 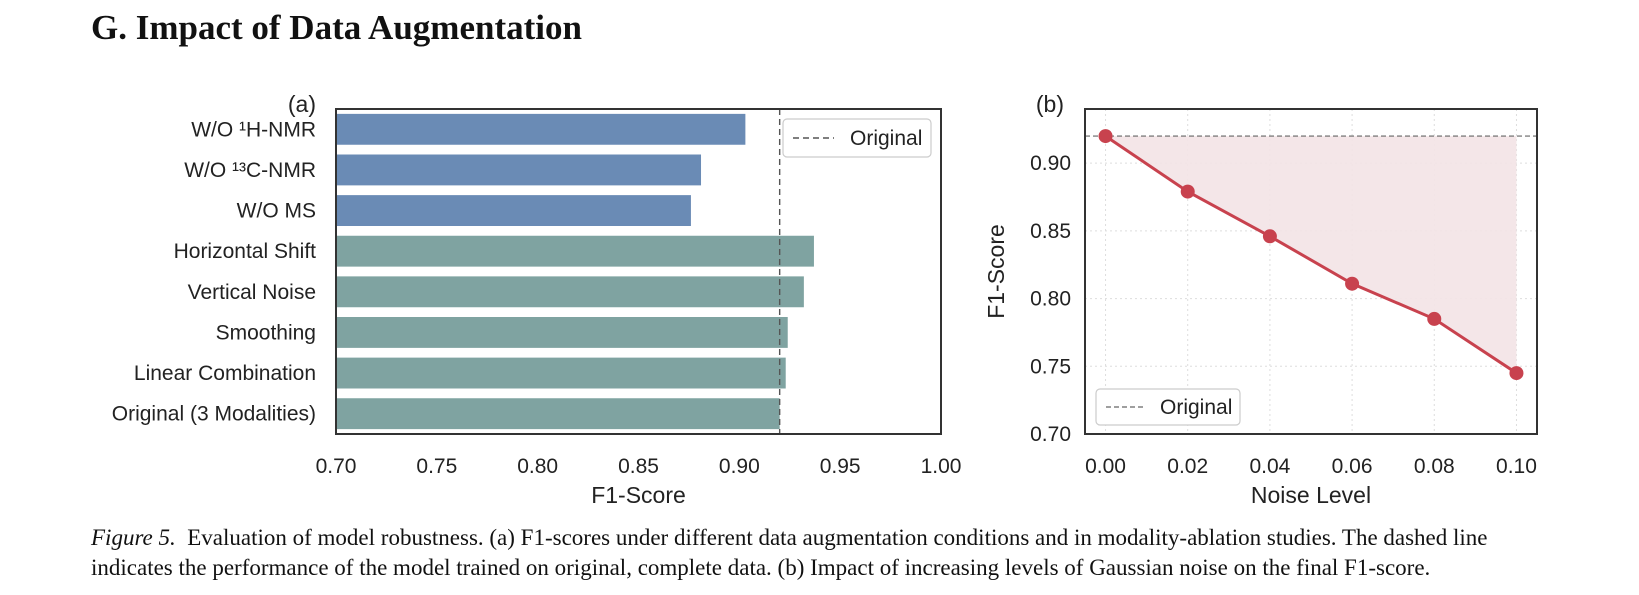 What do you see at coordinates (336, 466) in the screenshot?
I see `x-tick-label: 0.70` at bounding box center [336, 466].